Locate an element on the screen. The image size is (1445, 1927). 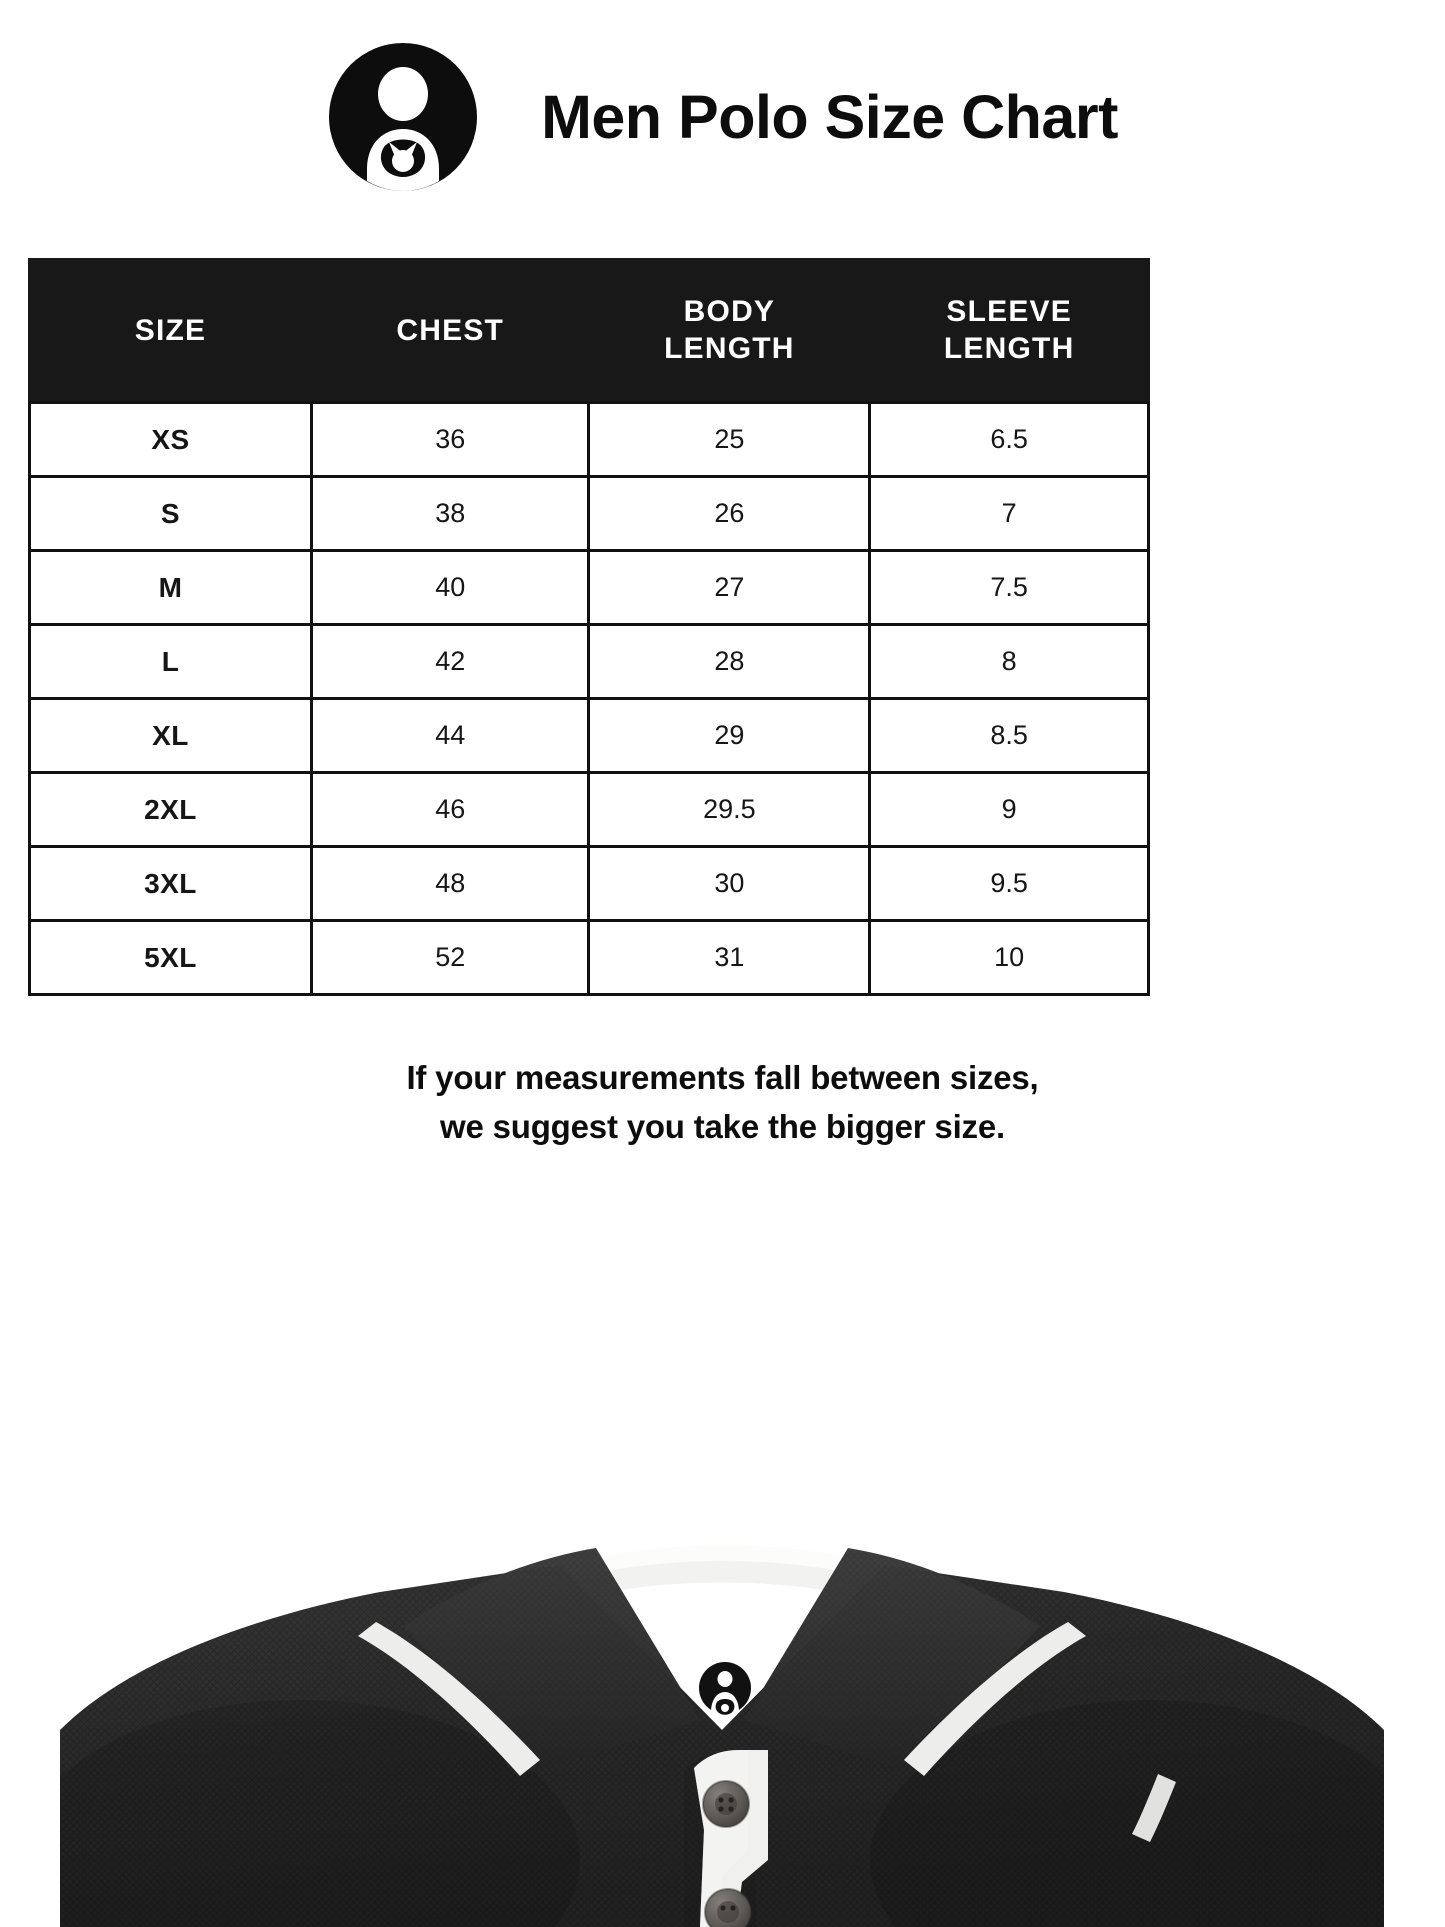
collar-tipping-left is located at coordinates (449, 1699).